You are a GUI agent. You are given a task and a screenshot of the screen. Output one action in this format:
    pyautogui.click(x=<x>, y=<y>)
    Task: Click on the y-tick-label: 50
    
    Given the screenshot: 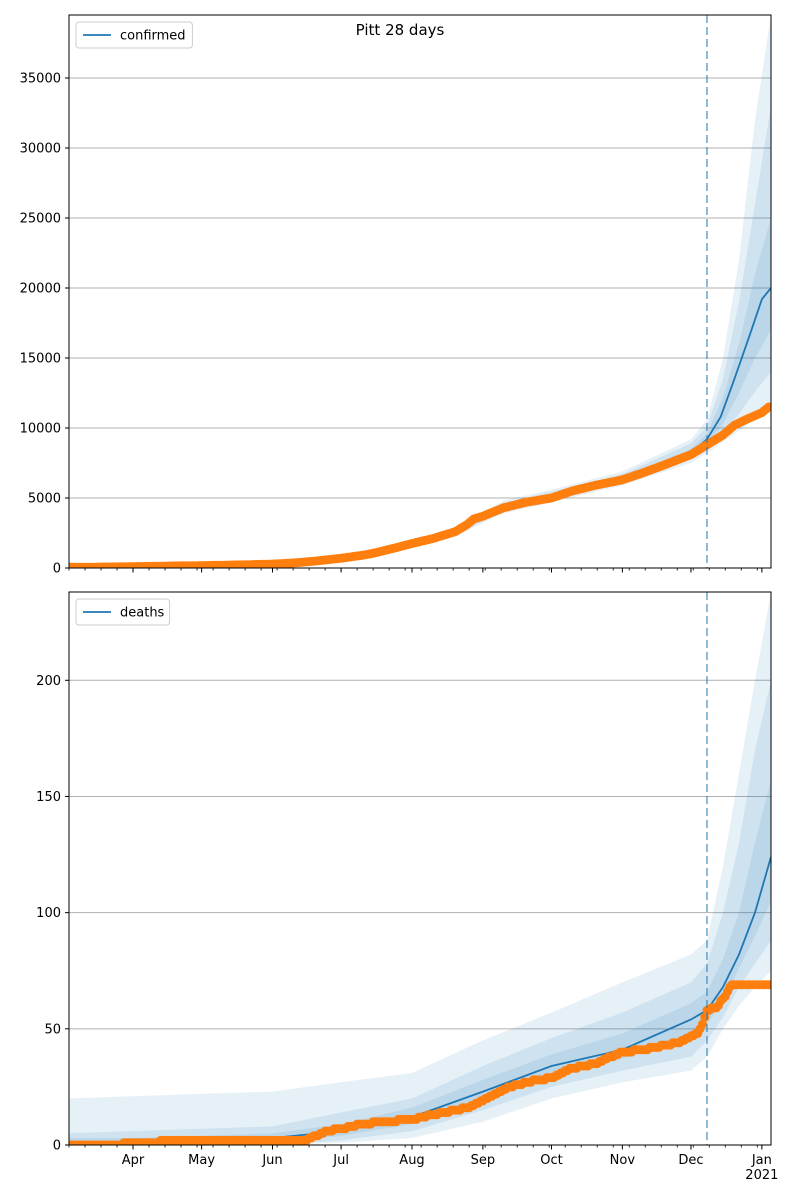 What is the action you would take?
    pyautogui.click(x=52, y=1029)
    